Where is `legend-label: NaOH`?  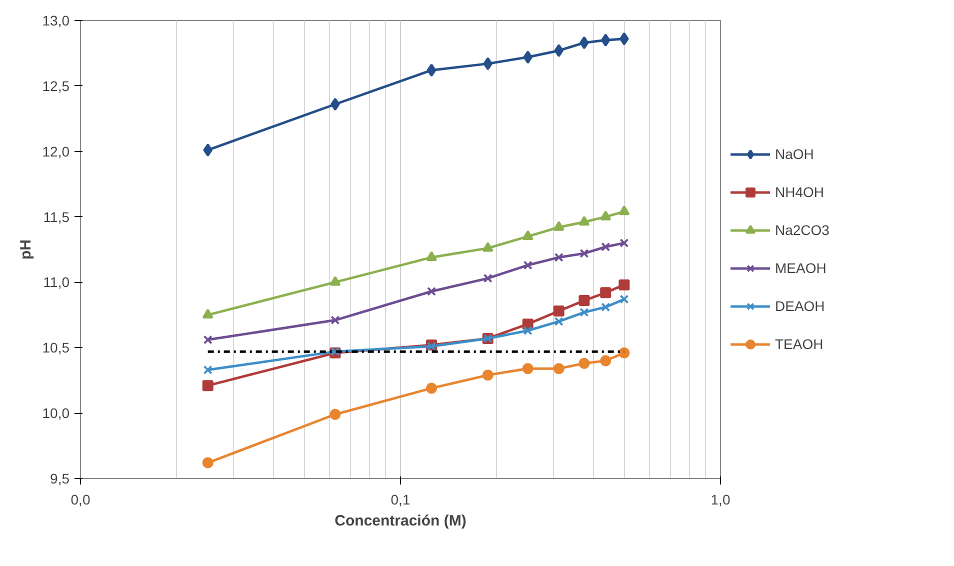 legend-label: NaOH is located at coordinates (794, 154).